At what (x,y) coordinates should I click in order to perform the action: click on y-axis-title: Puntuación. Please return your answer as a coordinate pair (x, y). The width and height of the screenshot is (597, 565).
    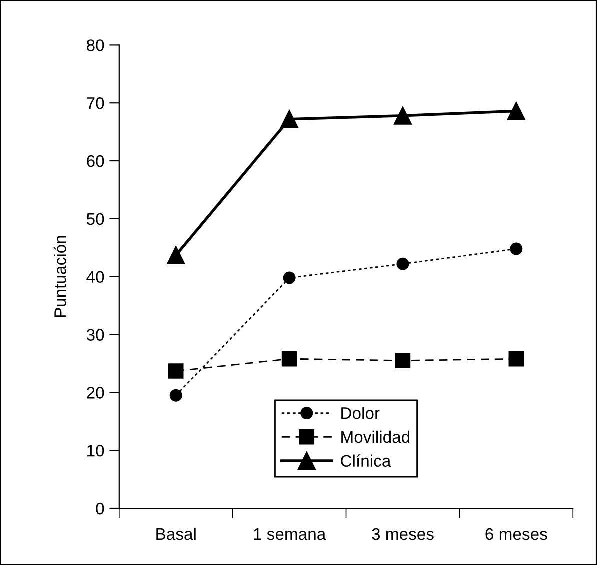
    Looking at the image, I should click on (60, 277).